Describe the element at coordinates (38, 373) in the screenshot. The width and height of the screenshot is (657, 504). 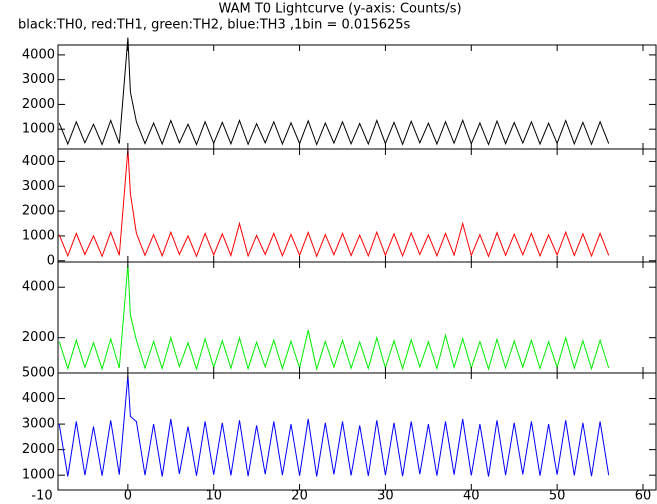
I see `y-tick-label: 5000` at that location.